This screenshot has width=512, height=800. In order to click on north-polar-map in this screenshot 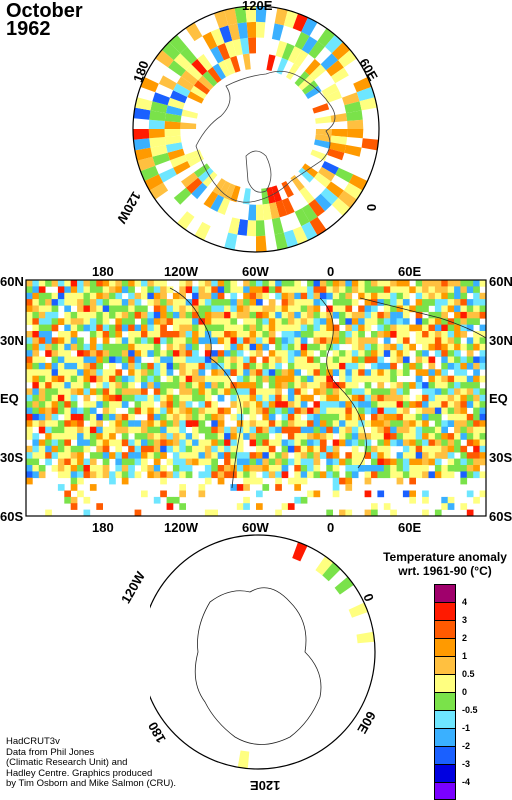, I will do `click(256, 129)`.